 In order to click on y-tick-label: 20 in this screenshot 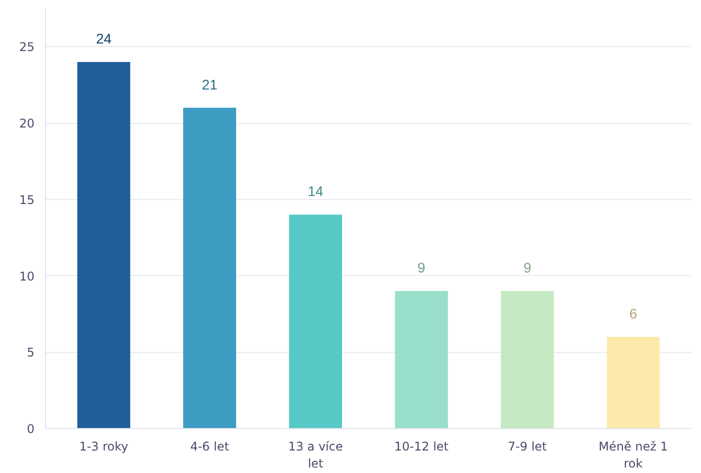, I will do `click(27, 123)`.